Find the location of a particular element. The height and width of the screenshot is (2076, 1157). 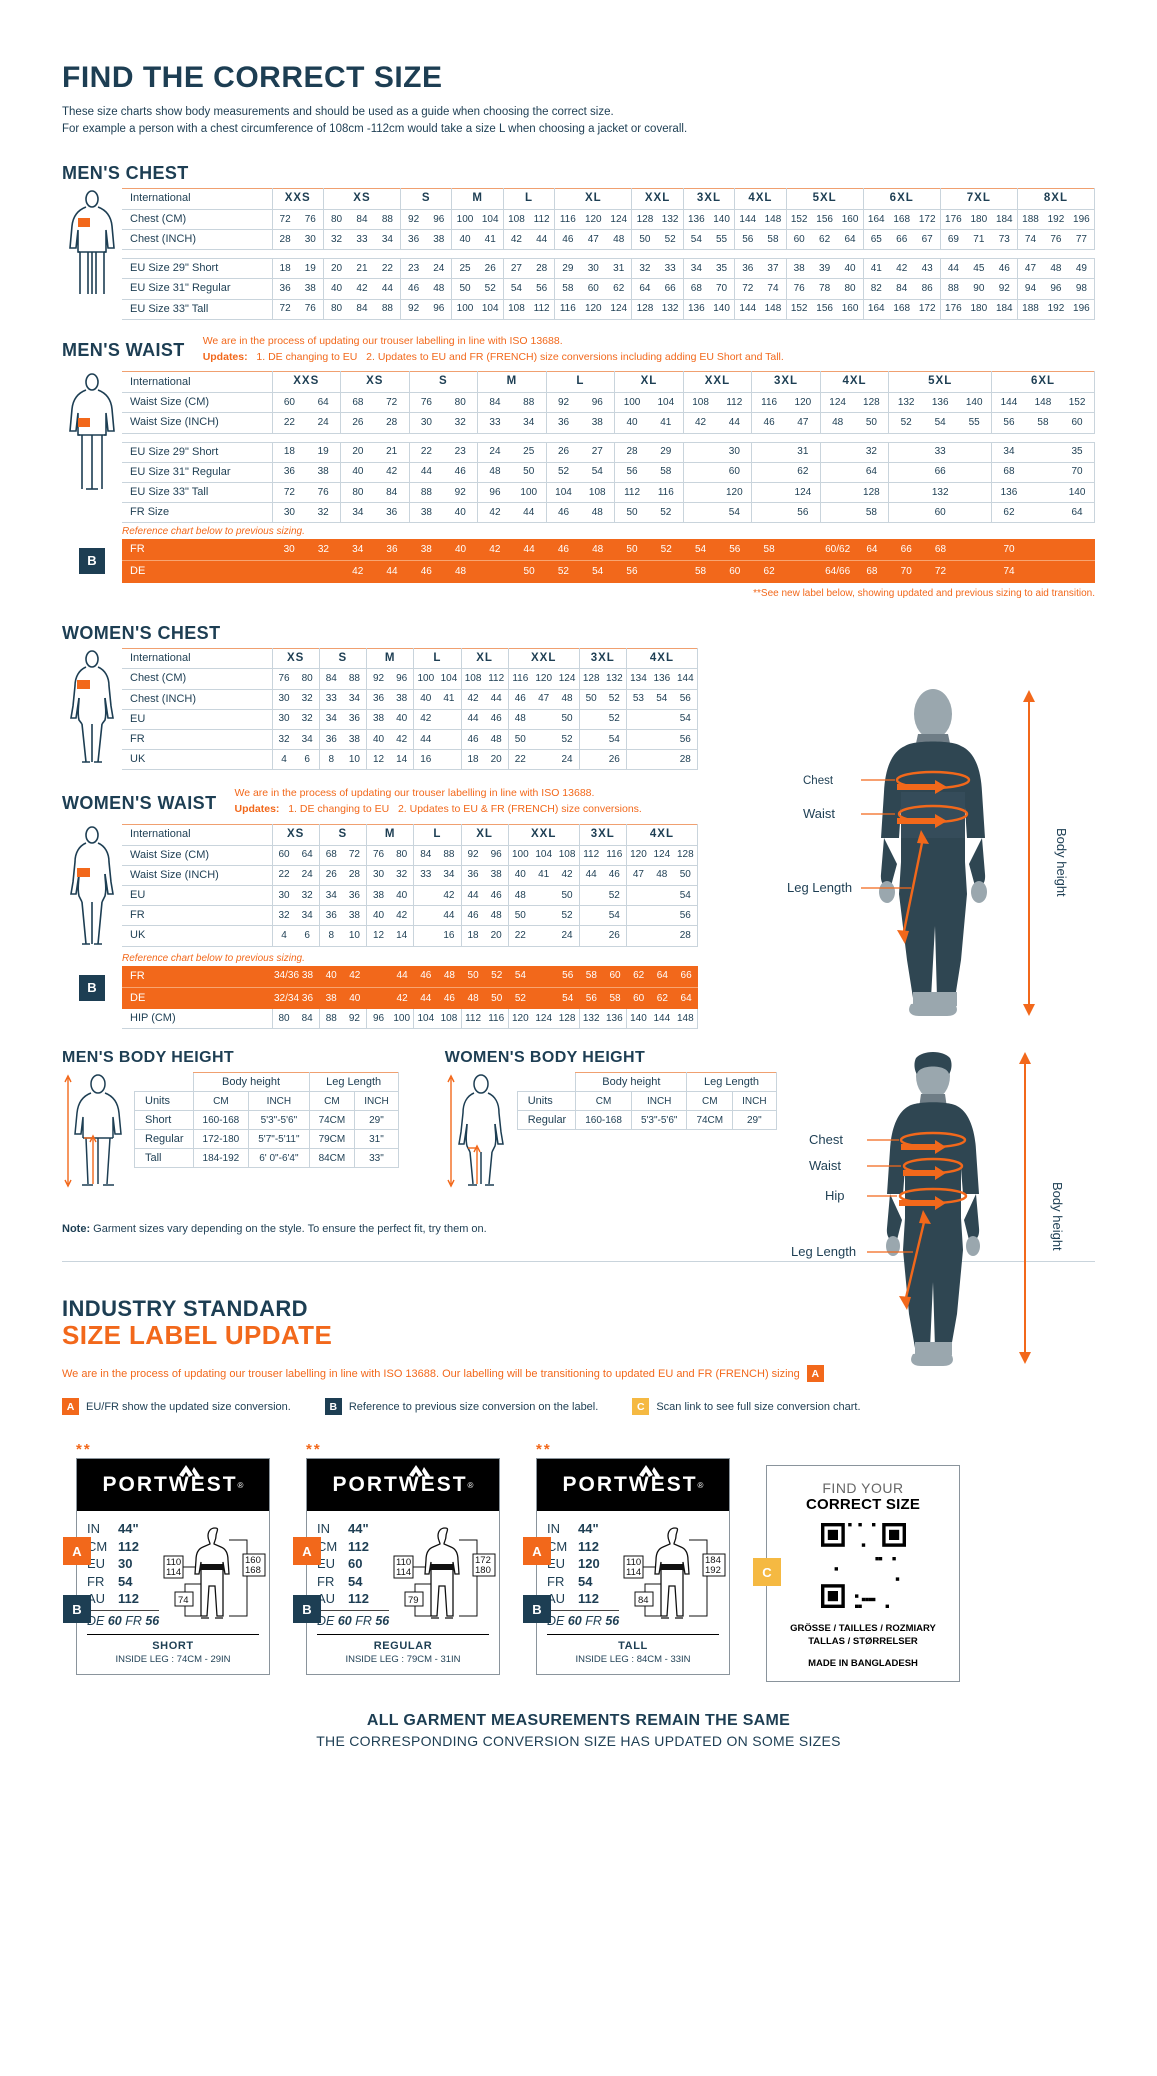

size-group-header: 6XL is located at coordinates (902, 199).